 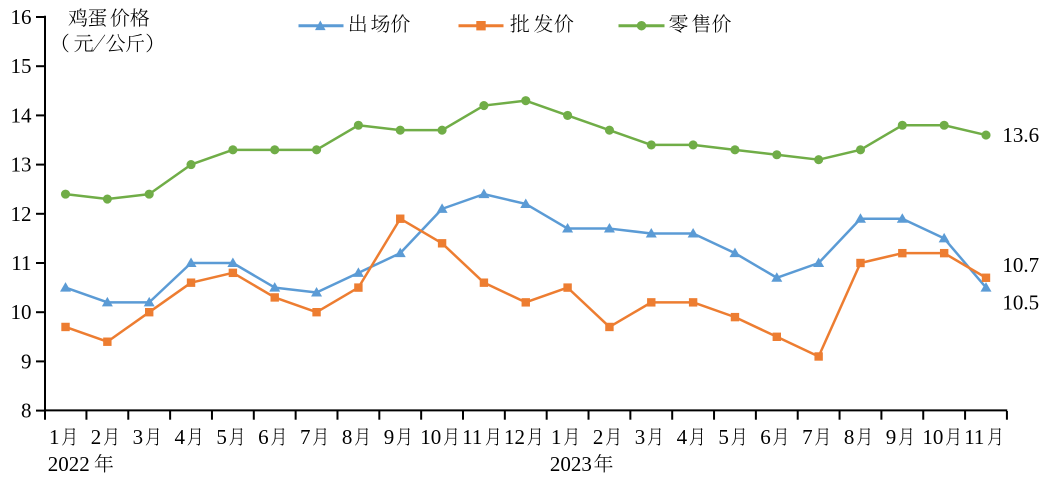 What do you see at coordinates (1020, 303) in the screenshot?
I see `svg-text: 10.5` at bounding box center [1020, 303].